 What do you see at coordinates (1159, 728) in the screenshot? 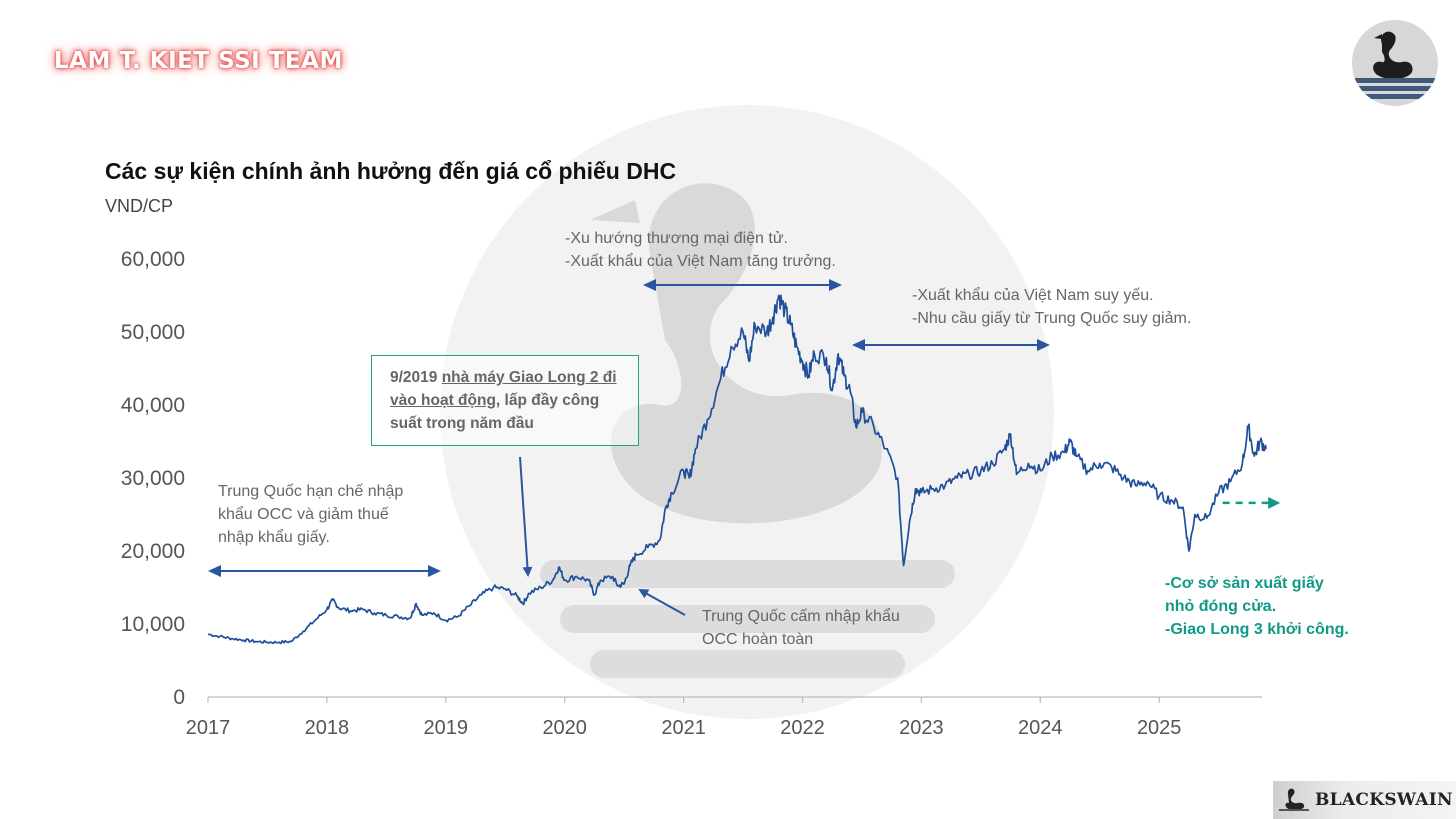
I see `x-tick-label: 2025` at bounding box center [1159, 728].